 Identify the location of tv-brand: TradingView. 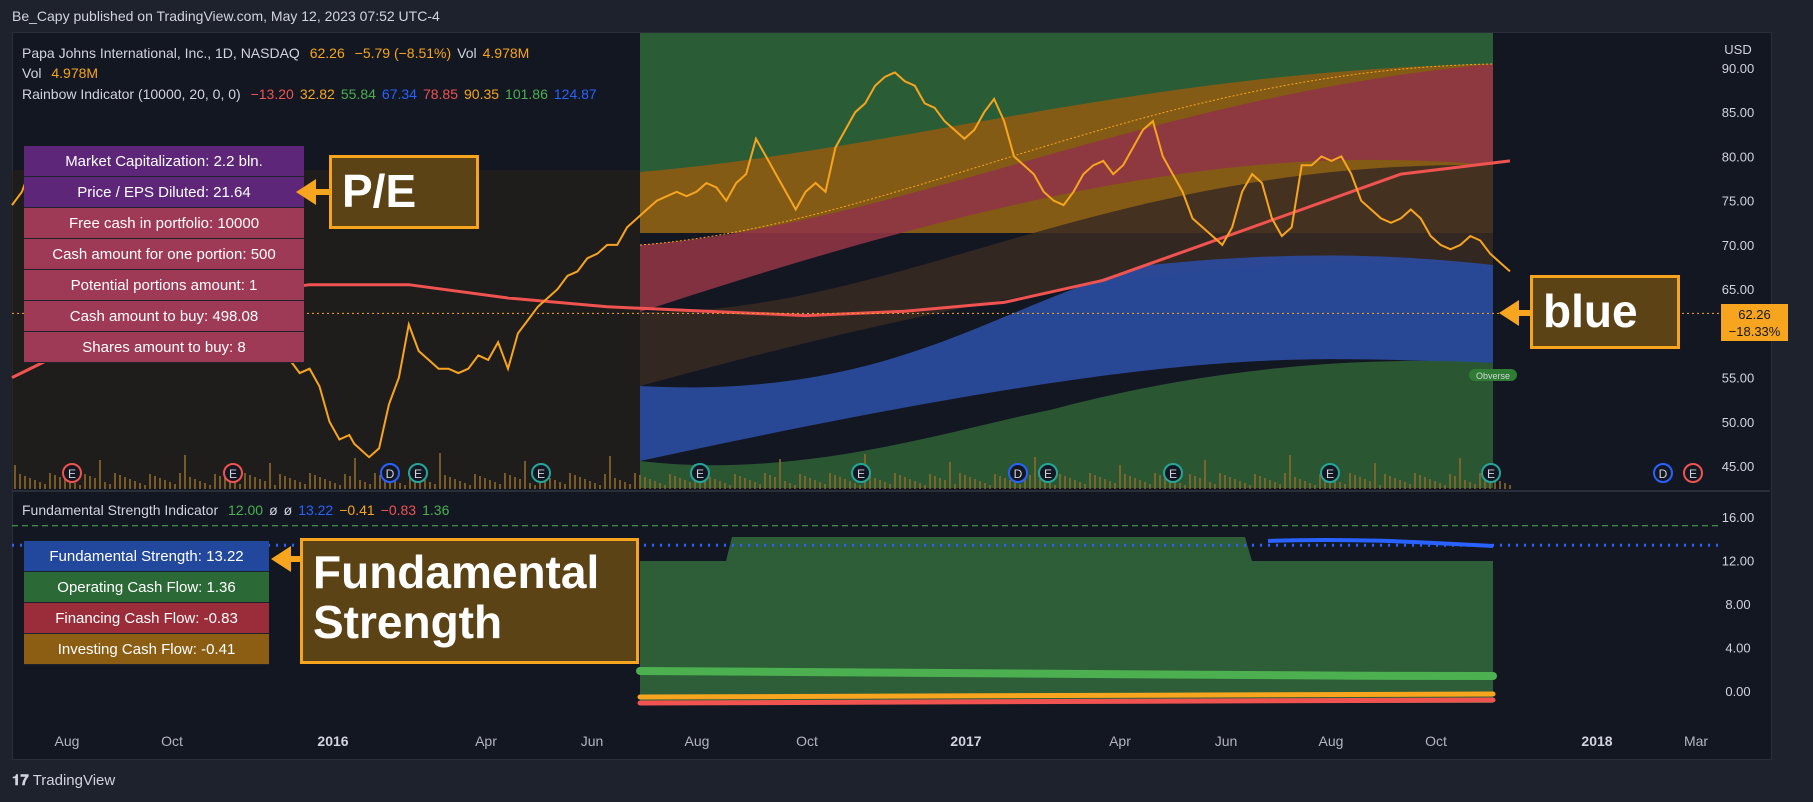
(74, 780).